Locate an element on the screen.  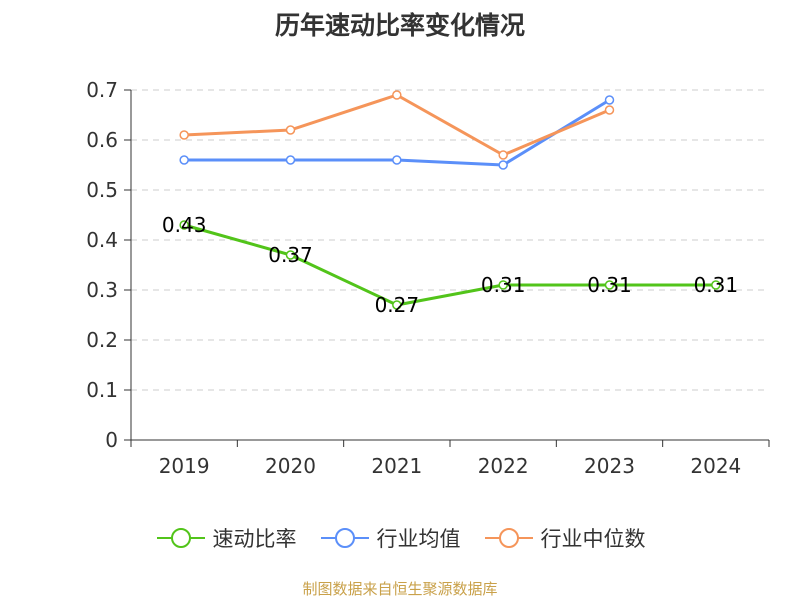
data-labels: 0.43 0.37 0.27 0.31 0.31 0.31 is located at coordinates (450, 265).